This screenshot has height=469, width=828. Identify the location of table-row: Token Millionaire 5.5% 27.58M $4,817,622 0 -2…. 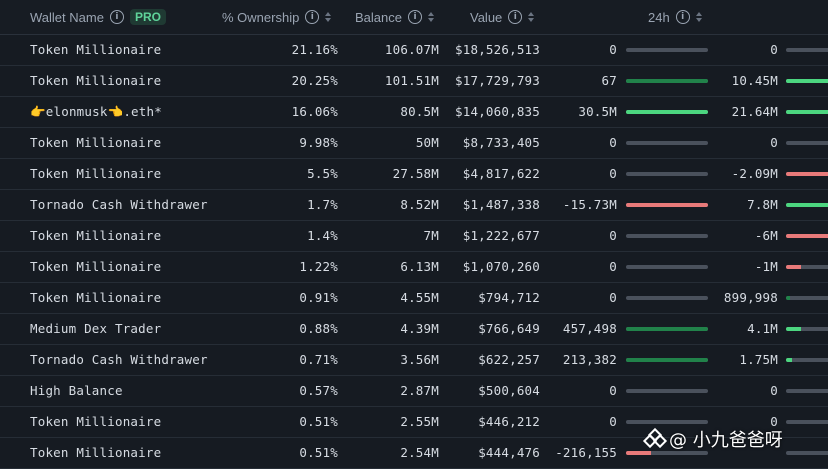
(414, 174).